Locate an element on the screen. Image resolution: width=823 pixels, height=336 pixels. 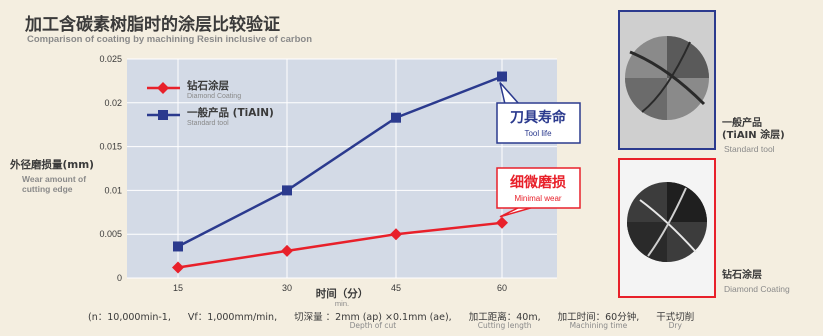
standard-tool-photo is located at coordinates (667, 80).